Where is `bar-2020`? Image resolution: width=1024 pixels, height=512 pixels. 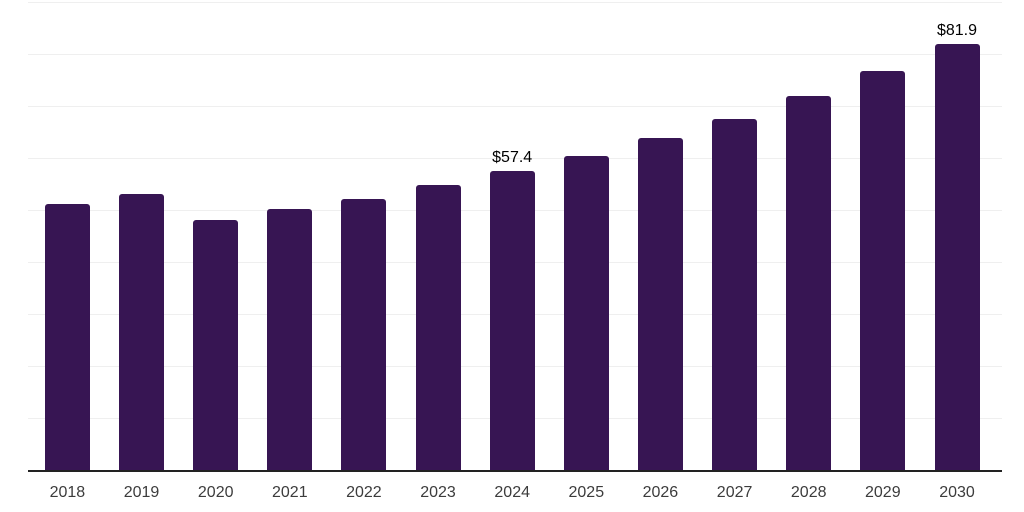
bar-2020 is located at coordinates (216, 345).